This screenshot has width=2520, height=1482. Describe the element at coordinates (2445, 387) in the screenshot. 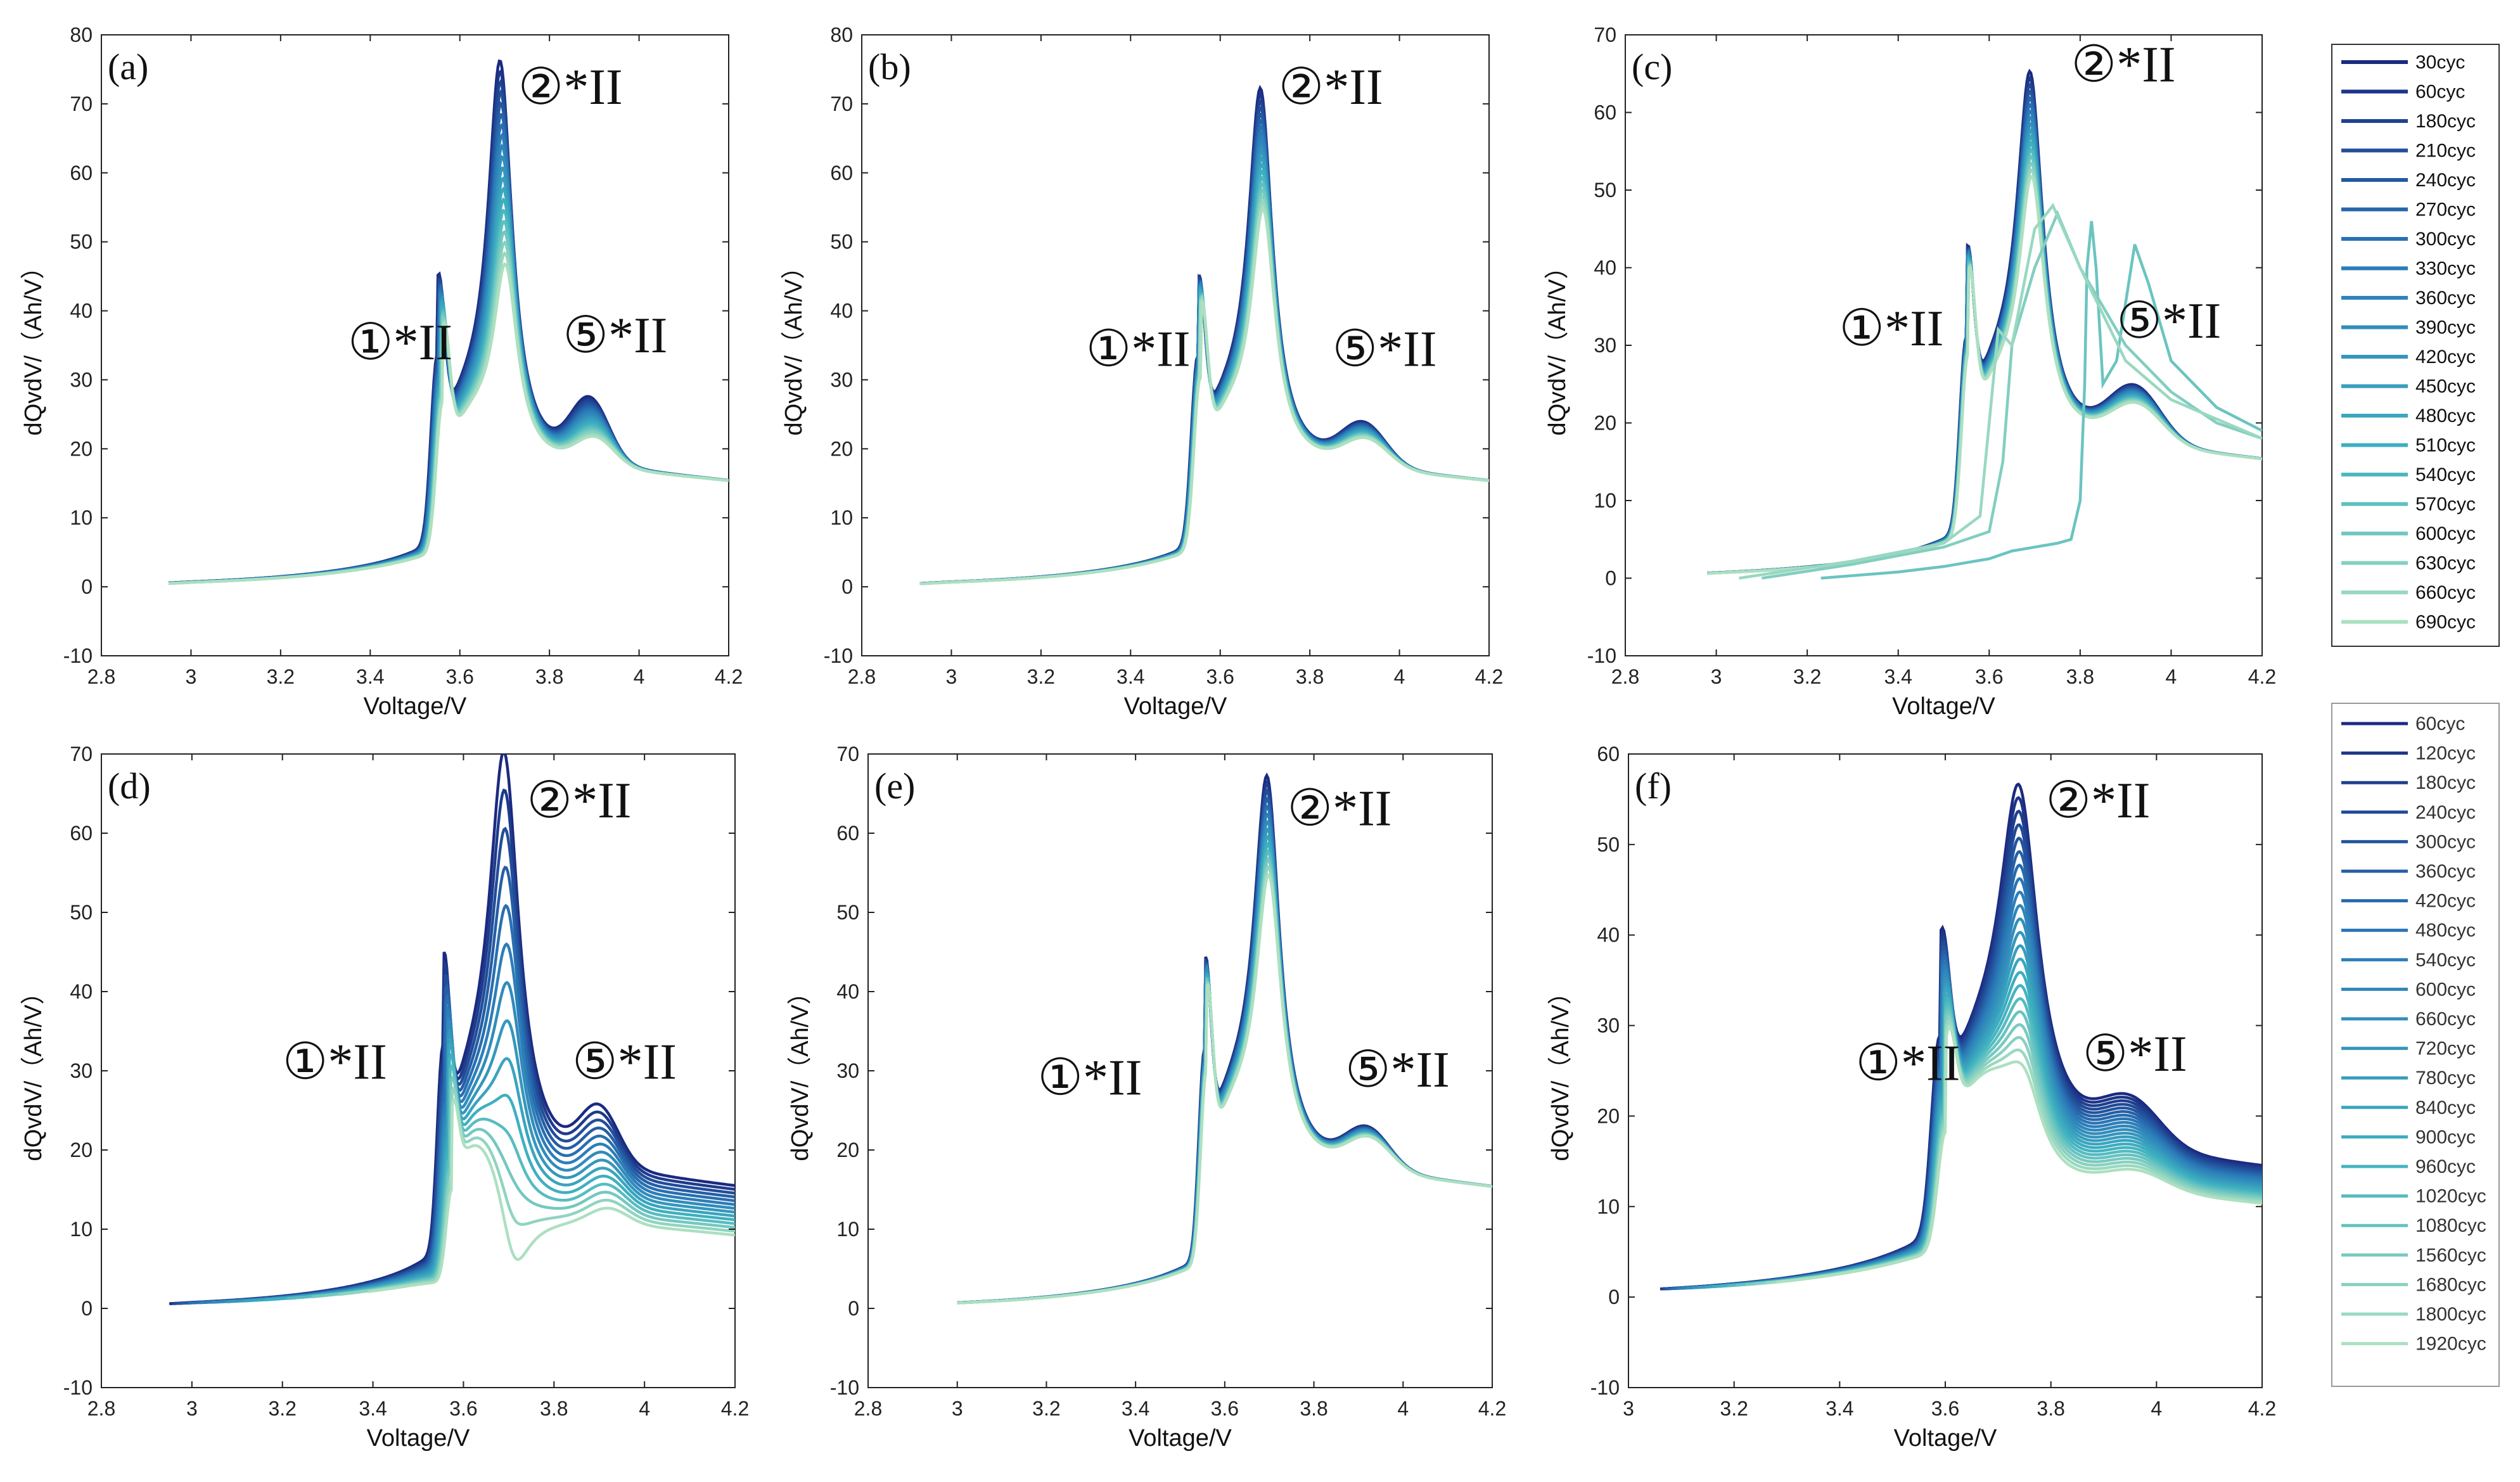

I see `legend-label: 450cyc` at that location.